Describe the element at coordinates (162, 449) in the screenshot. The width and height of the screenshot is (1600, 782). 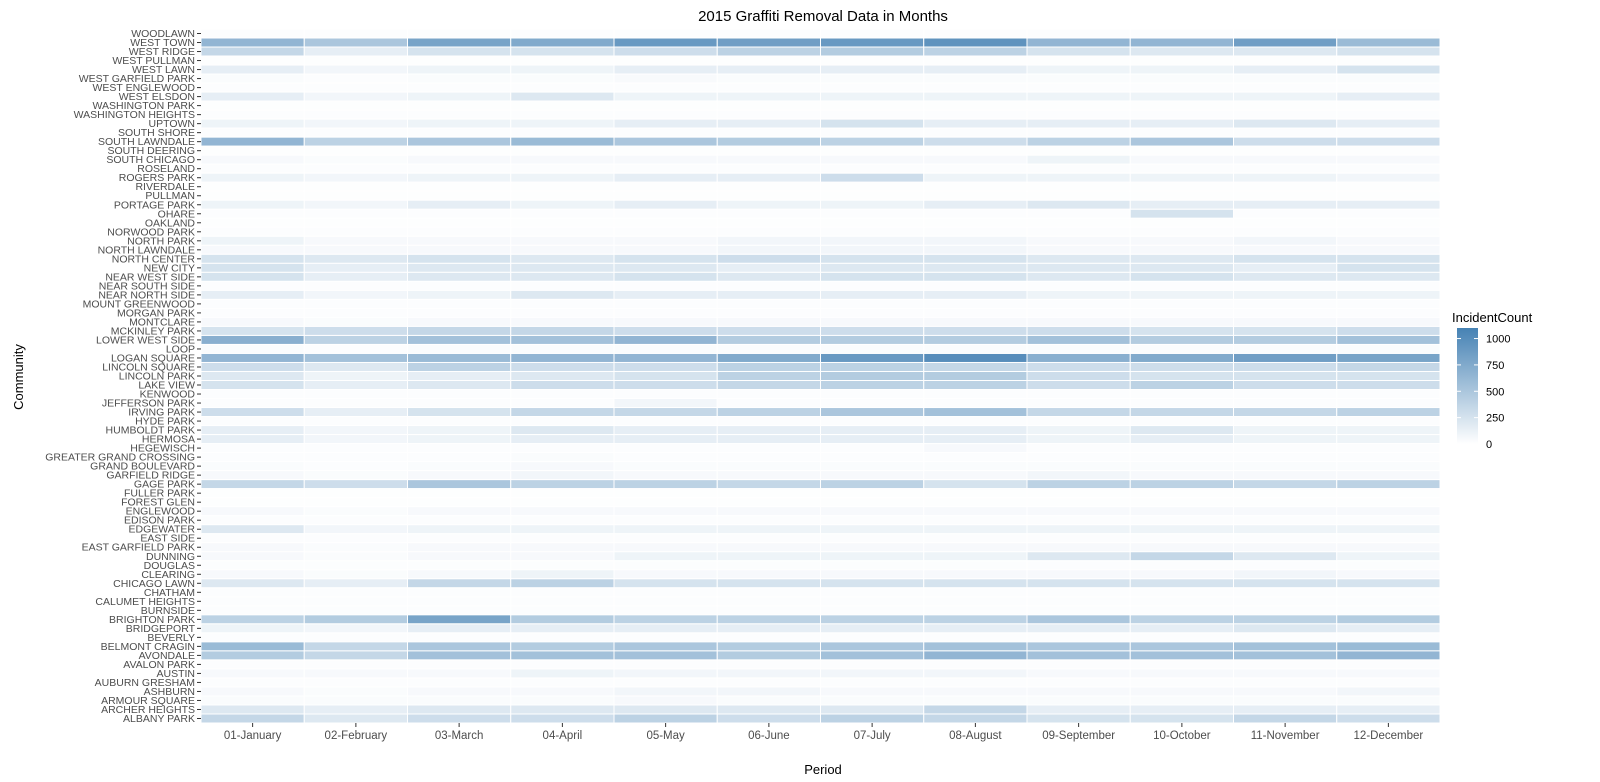
I see `y-tick-label: HEGEWISCH` at that location.